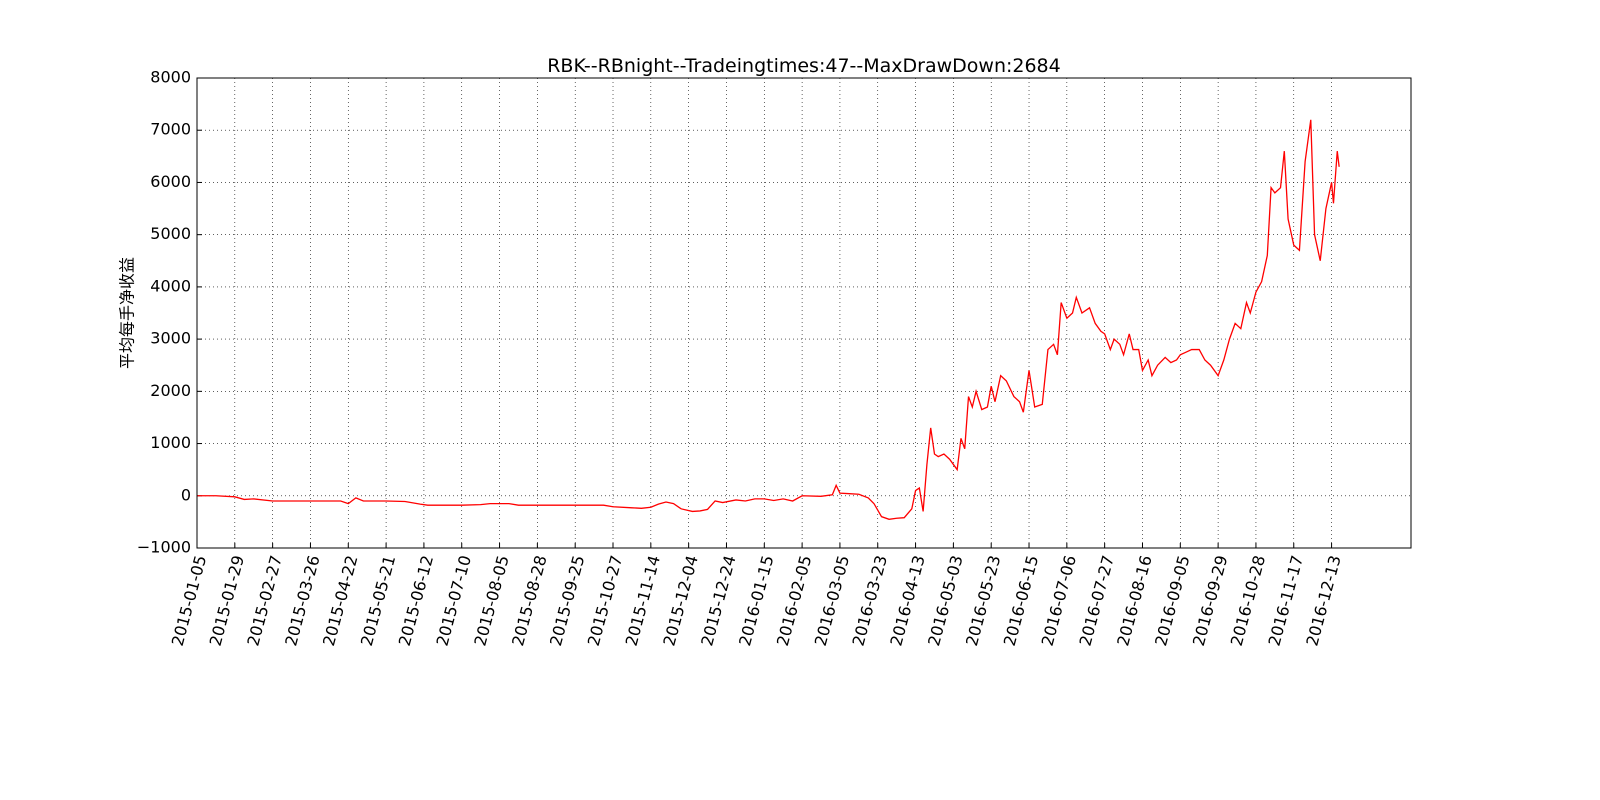 Image resolution: width=1600 pixels, height=800 pixels. I want to click on x-tick-label: 2015-03-26, so click(302, 600).